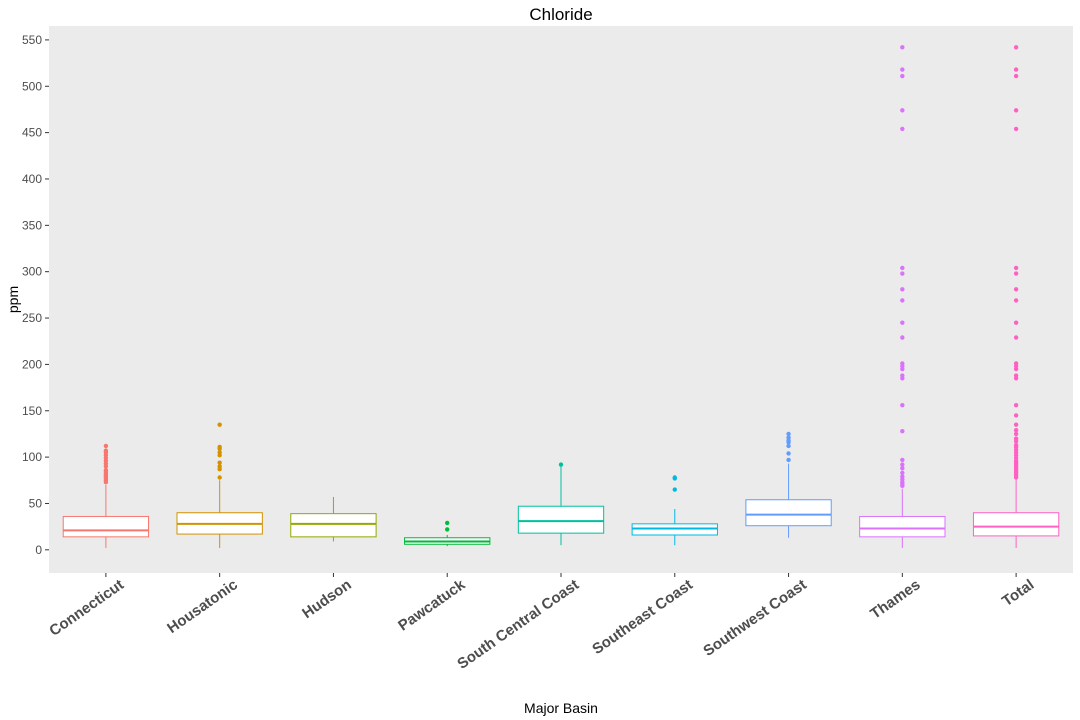 The image size is (1080, 720). Describe the element at coordinates (32, 86) in the screenshot. I see `y-tick-label: 500` at that location.